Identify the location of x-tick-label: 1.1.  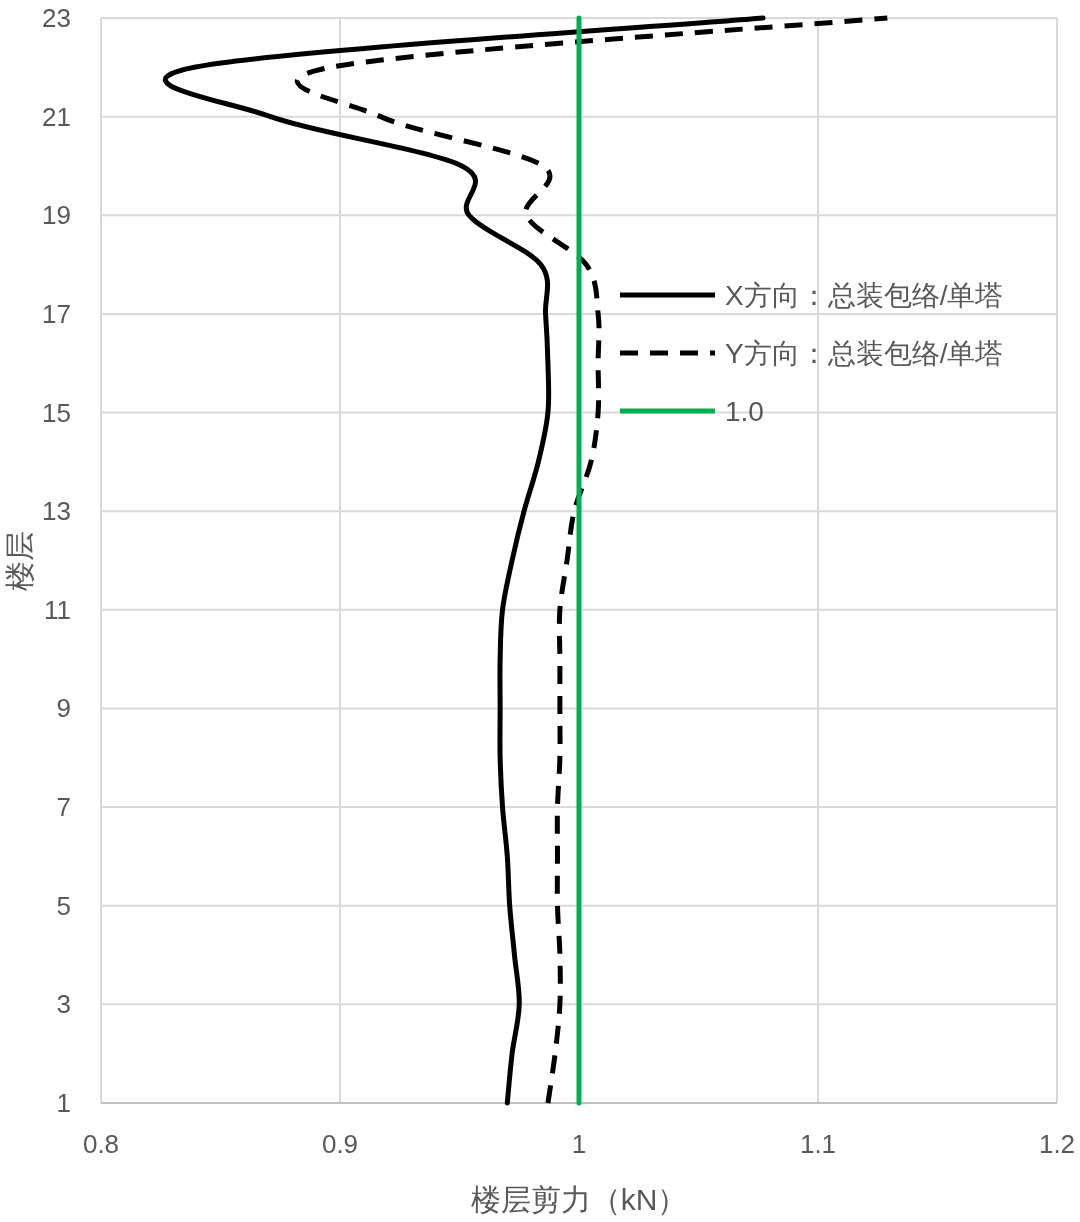
(818, 1144).